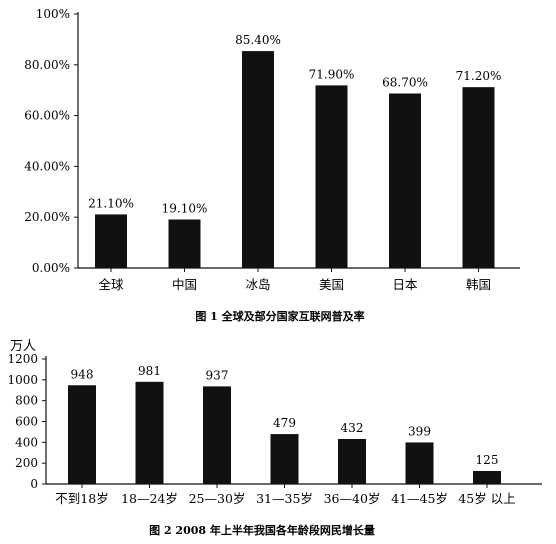  I want to click on chart1-ytick-label: 40.00%, so click(47, 166).